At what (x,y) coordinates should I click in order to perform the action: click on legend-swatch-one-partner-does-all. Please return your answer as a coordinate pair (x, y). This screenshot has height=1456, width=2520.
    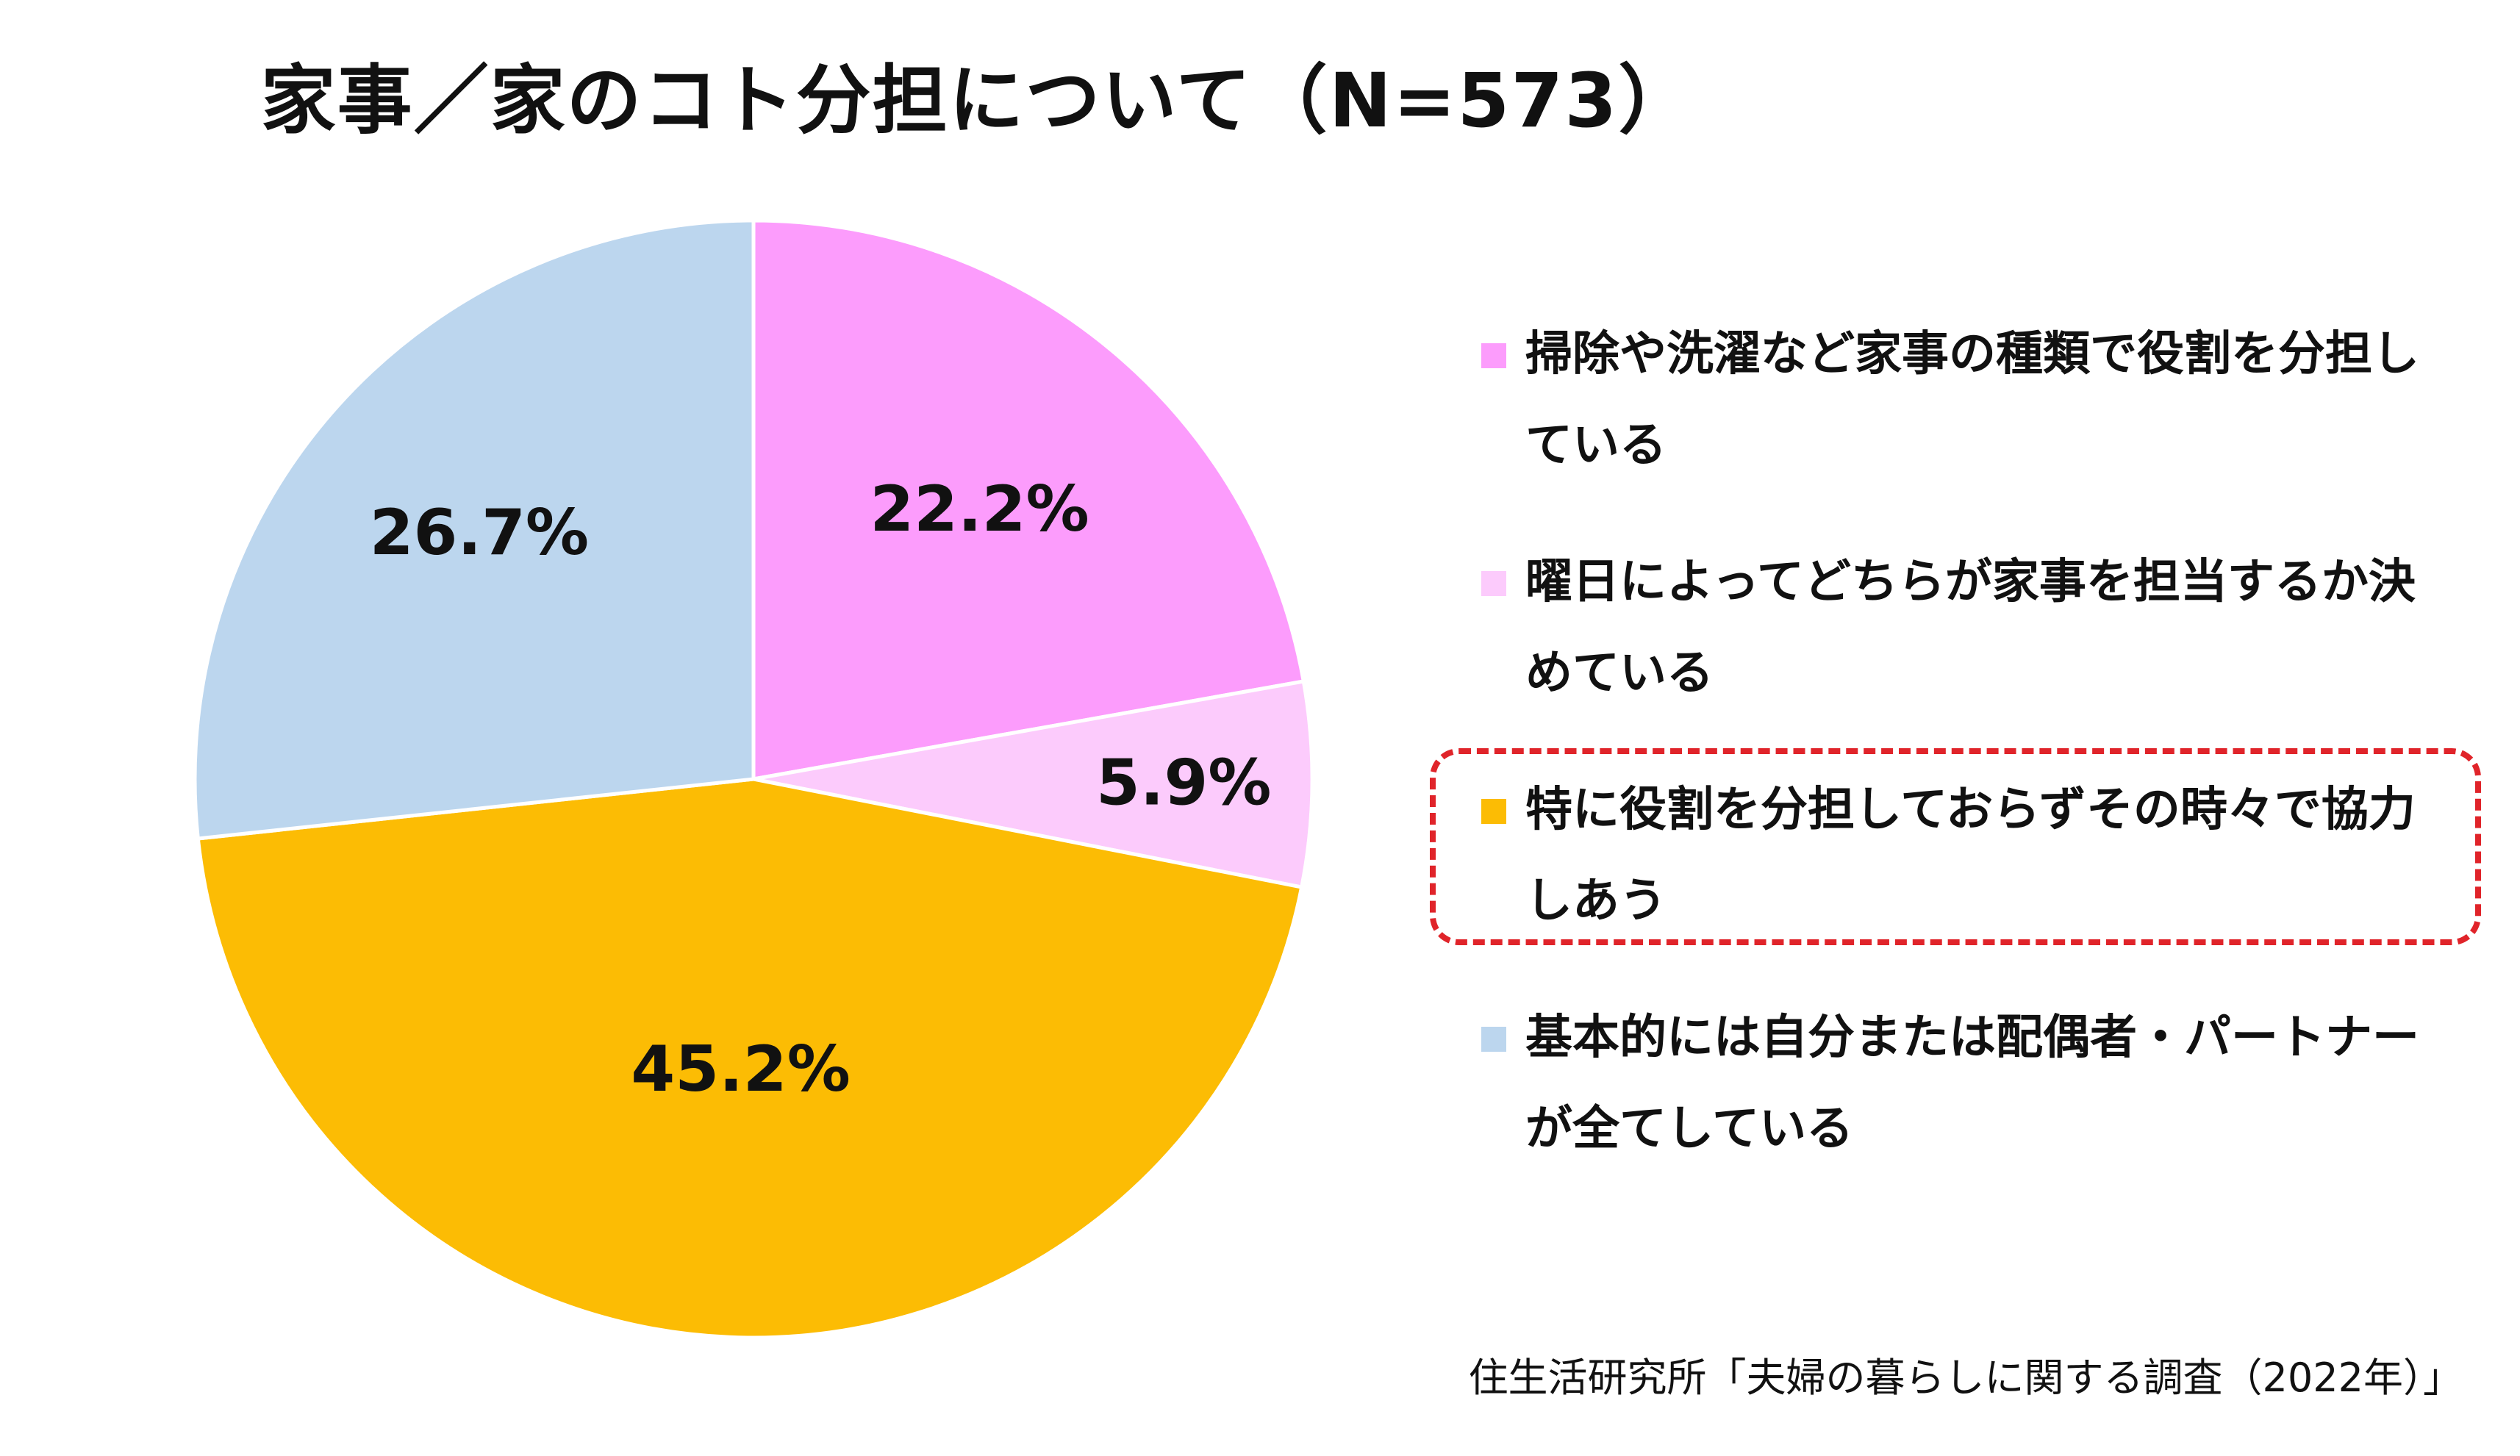
    Looking at the image, I should click on (1493, 1039).